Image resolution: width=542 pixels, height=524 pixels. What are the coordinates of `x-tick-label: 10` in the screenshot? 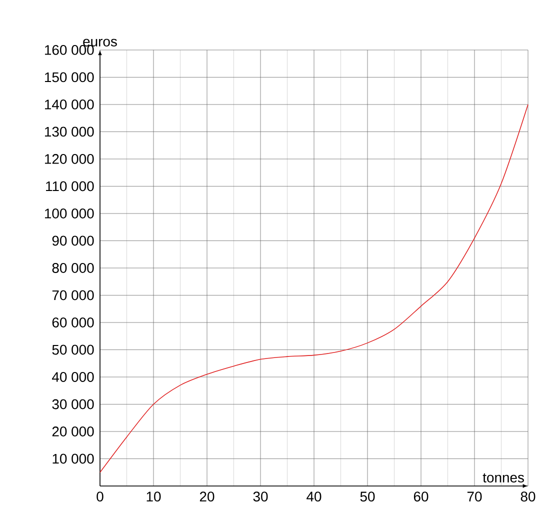 It's located at (153, 497).